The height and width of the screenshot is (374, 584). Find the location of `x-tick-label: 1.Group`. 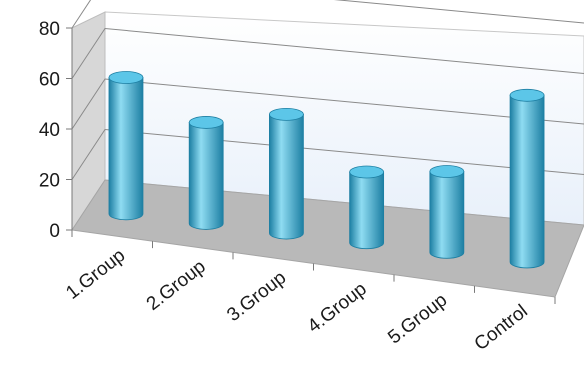

x-tick-label: 1.Group is located at coordinates (95, 274).